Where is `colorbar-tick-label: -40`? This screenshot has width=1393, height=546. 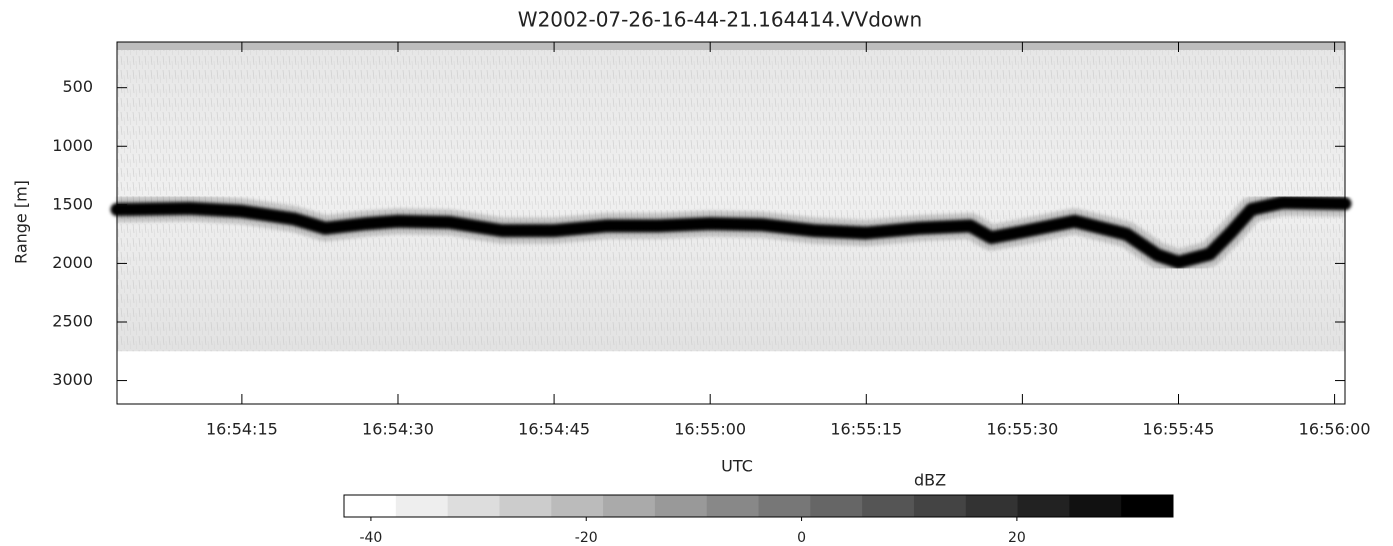 colorbar-tick-label: -40 is located at coordinates (370, 538).